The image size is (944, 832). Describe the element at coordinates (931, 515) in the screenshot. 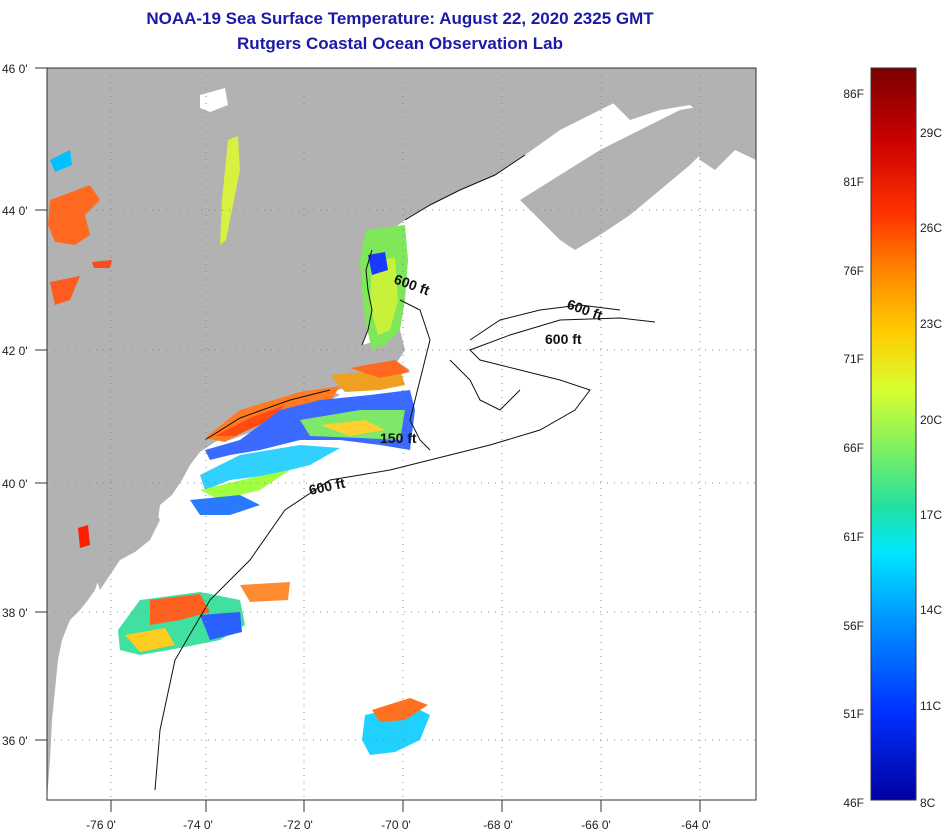

I see `cb-label-c: 17C` at that location.